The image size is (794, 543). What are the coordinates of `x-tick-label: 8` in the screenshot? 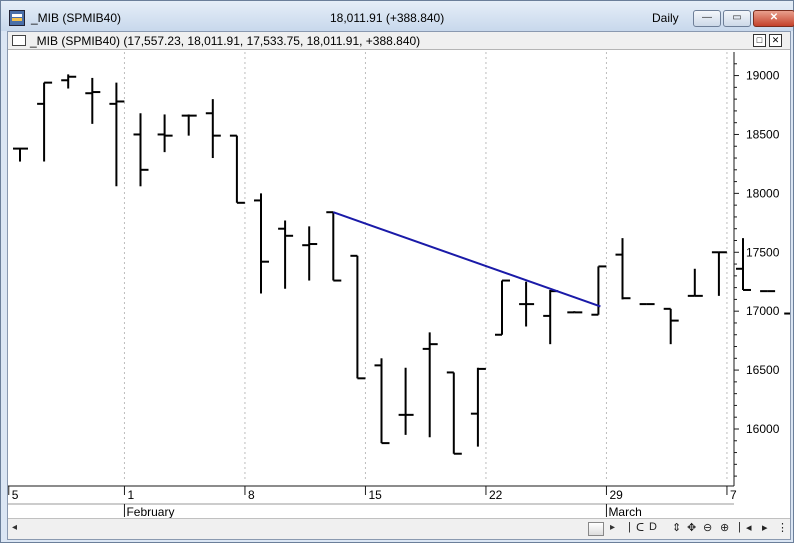 It's located at (251, 495).